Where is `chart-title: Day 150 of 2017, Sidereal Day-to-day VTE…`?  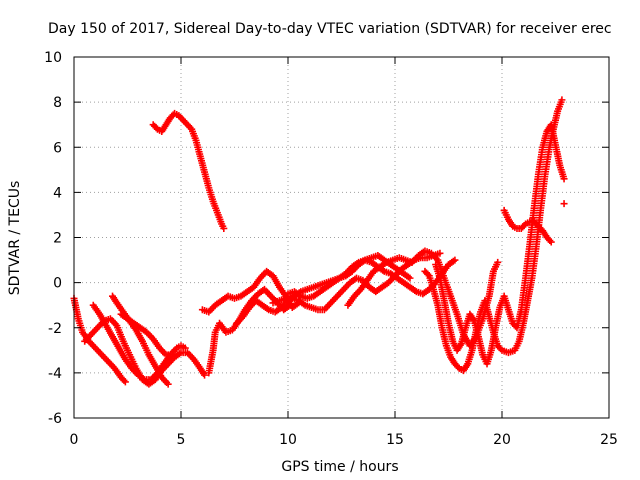 chart-title: Day 150 of 2017, Sidereal Day-to-day VTE… is located at coordinates (330, 29).